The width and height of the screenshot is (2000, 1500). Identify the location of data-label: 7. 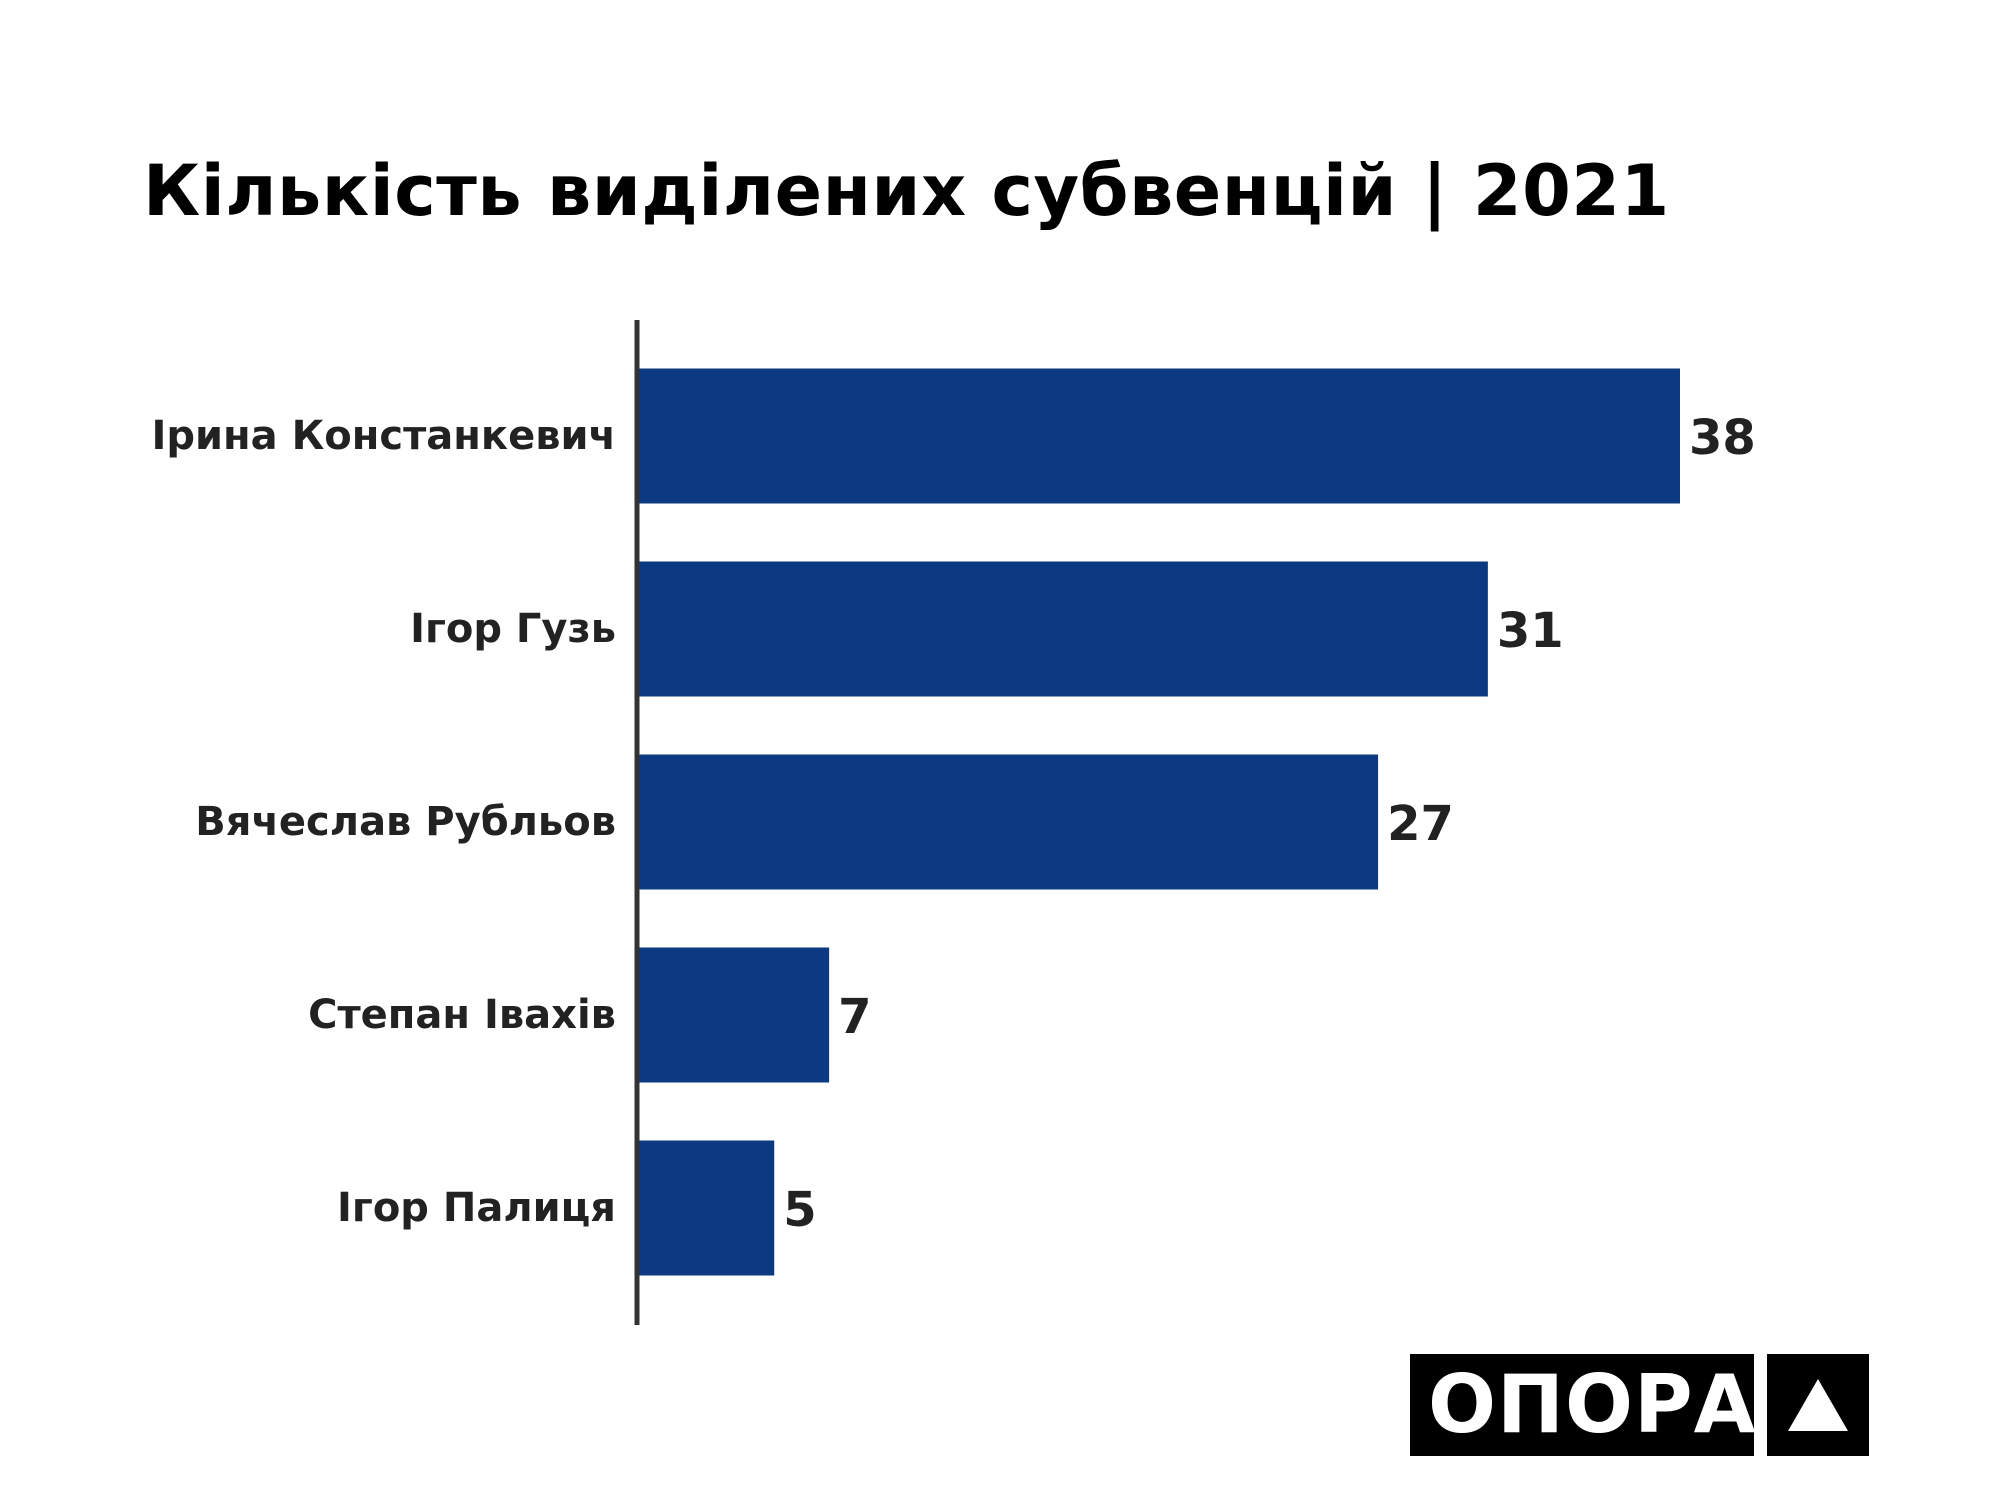
(854, 1017).